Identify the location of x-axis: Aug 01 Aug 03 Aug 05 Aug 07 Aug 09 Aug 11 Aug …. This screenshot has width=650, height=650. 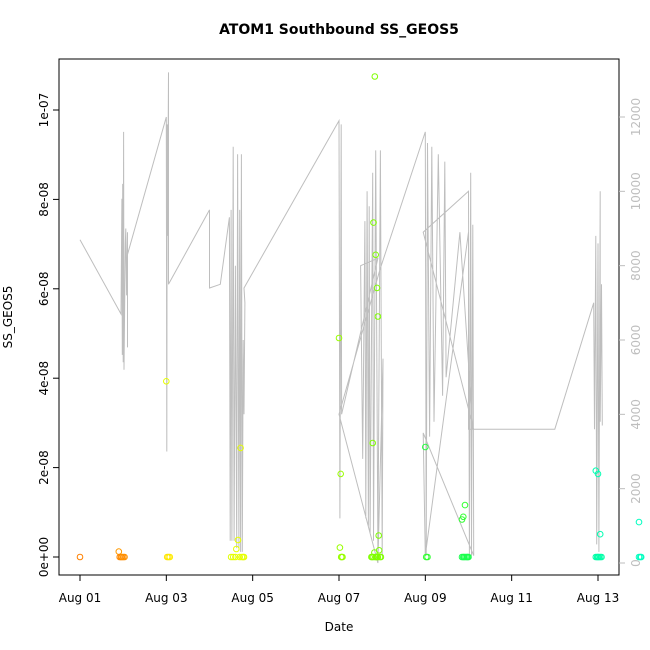
(339, 589).